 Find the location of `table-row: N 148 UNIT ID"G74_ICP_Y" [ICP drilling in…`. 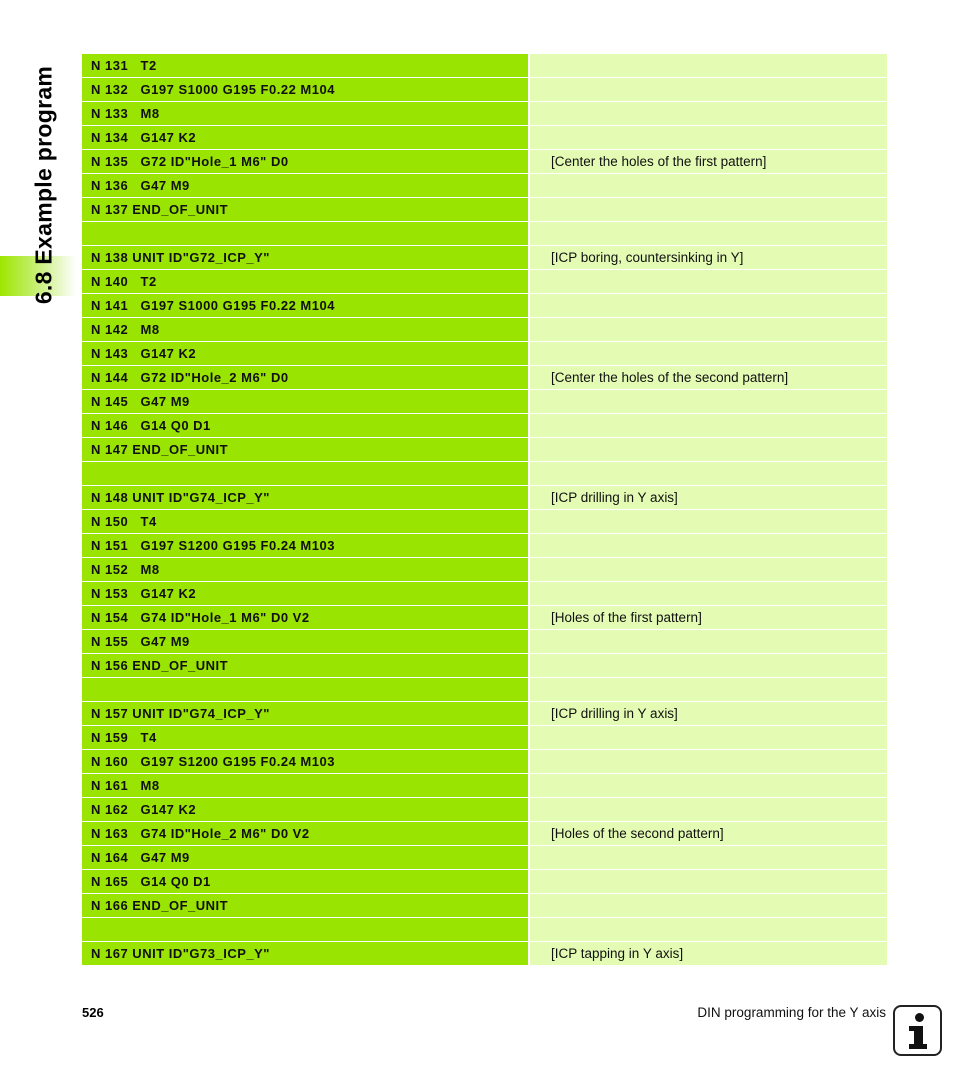

table-row: N 148 UNIT ID"G74_ICP_Y" [ICP drilling in… is located at coordinates (484, 497).